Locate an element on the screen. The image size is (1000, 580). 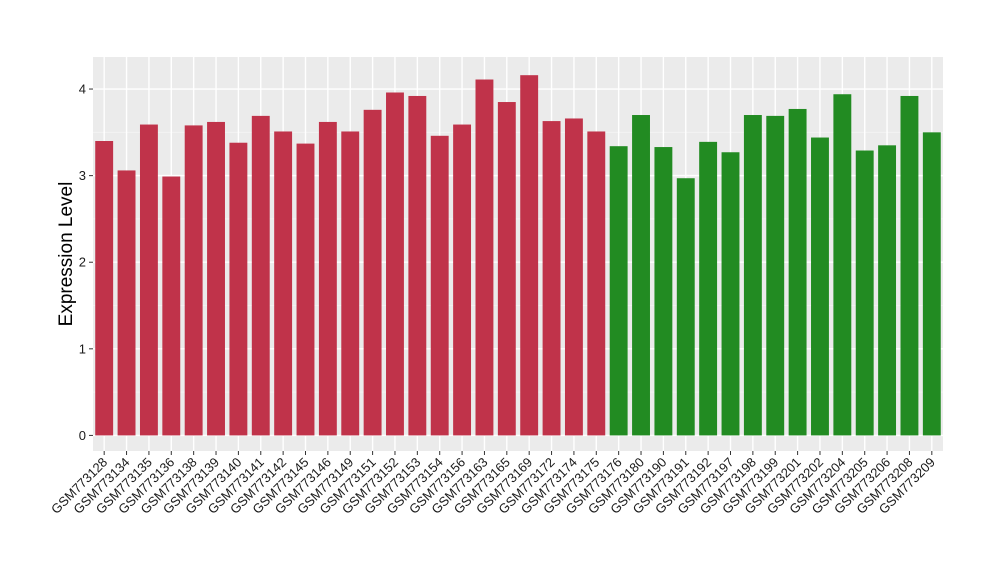
bar-GSM773163 is located at coordinates (484, 257).